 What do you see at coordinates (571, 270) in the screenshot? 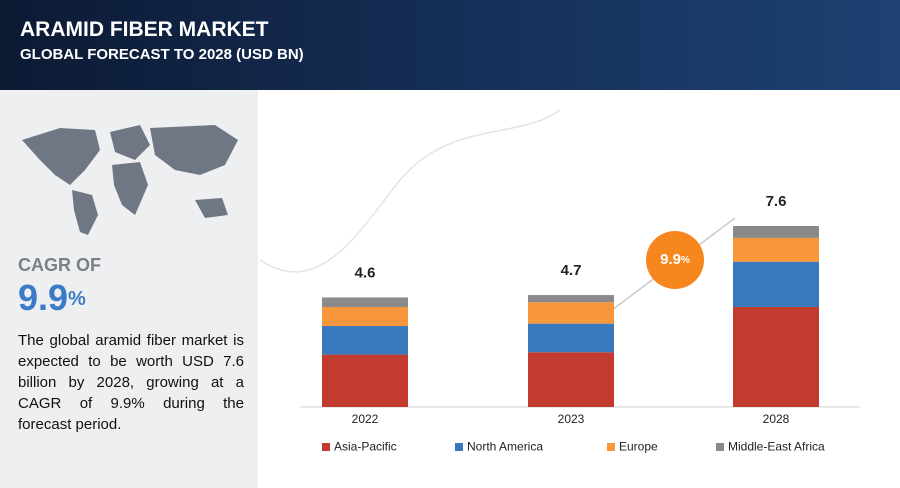
I see `total-label: 4.7` at bounding box center [571, 270].